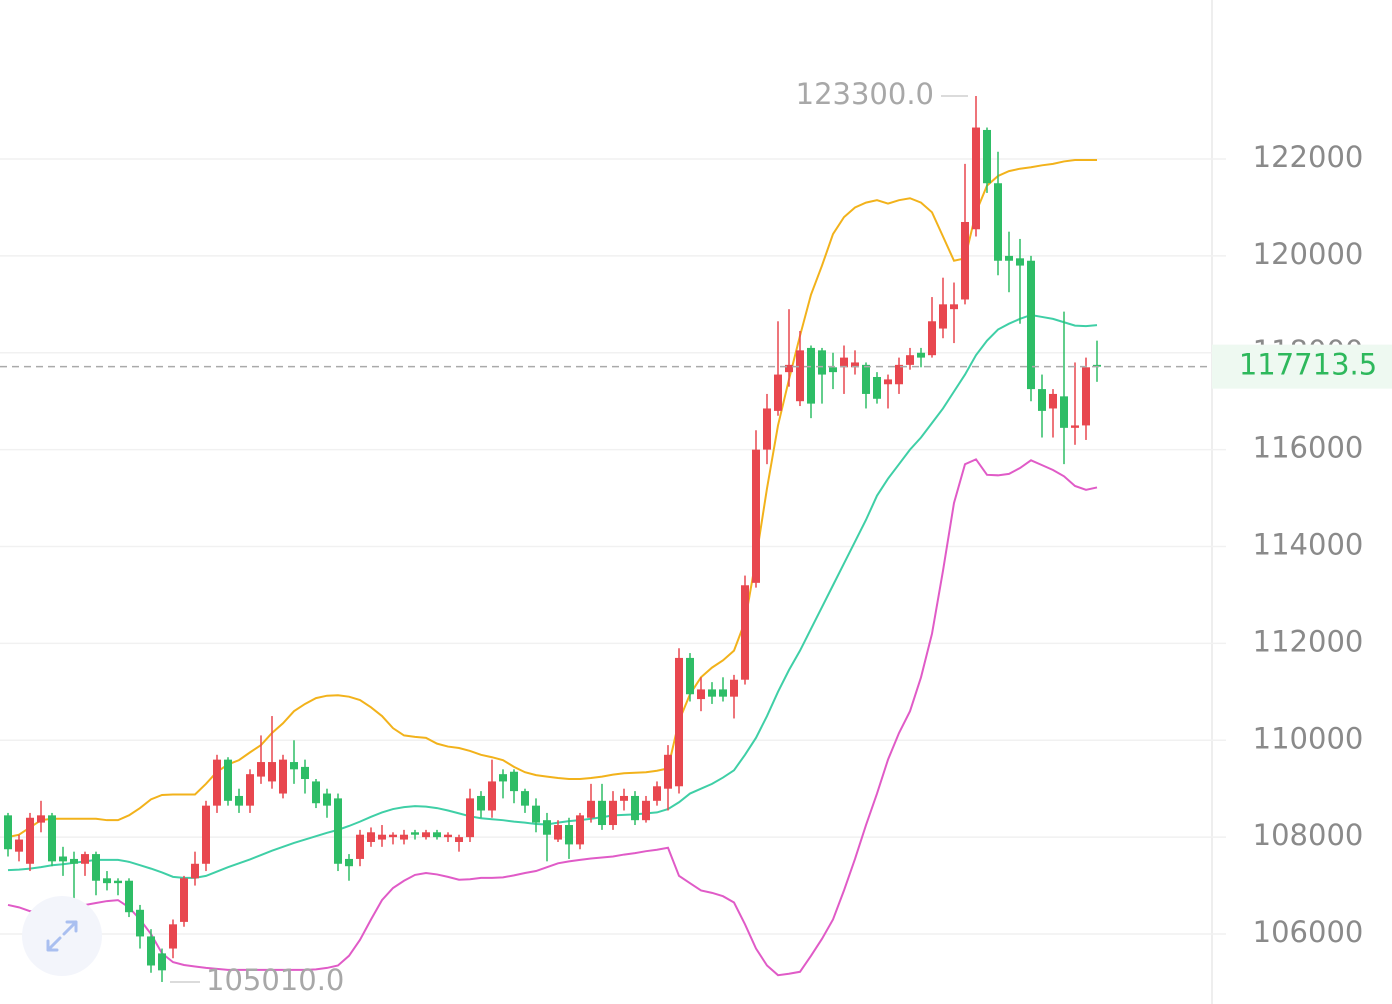 The height and width of the screenshot is (1004, 1392). Describe the element at coordinates (1308, 448) in the screenshot. I see `y-tick-label: 116000` at that location.